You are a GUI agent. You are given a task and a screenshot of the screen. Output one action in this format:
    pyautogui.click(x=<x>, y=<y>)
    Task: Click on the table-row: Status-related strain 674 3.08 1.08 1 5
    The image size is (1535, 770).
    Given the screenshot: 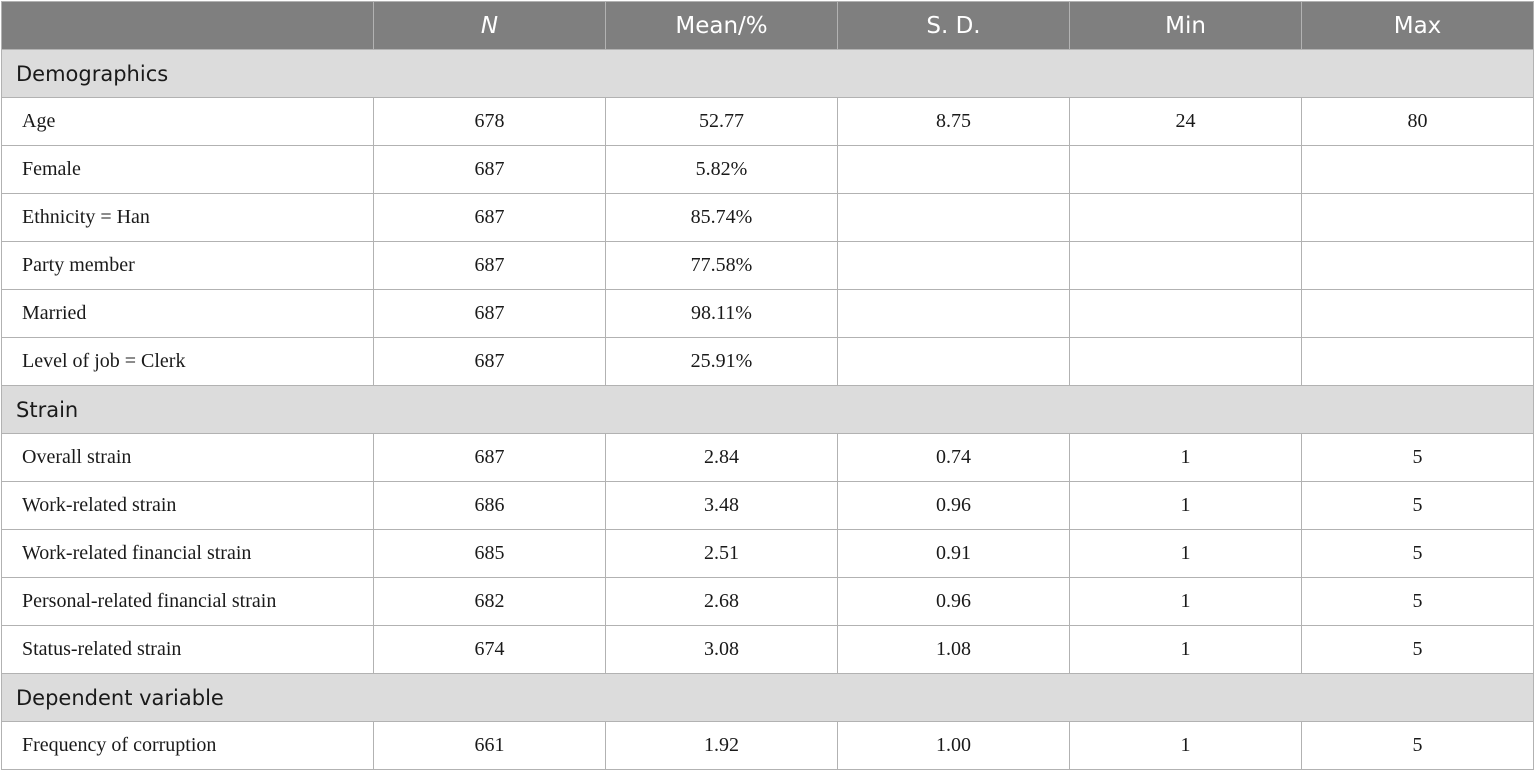 What is the action you would take?
    pyautogui.click(x=767, y=649)
    